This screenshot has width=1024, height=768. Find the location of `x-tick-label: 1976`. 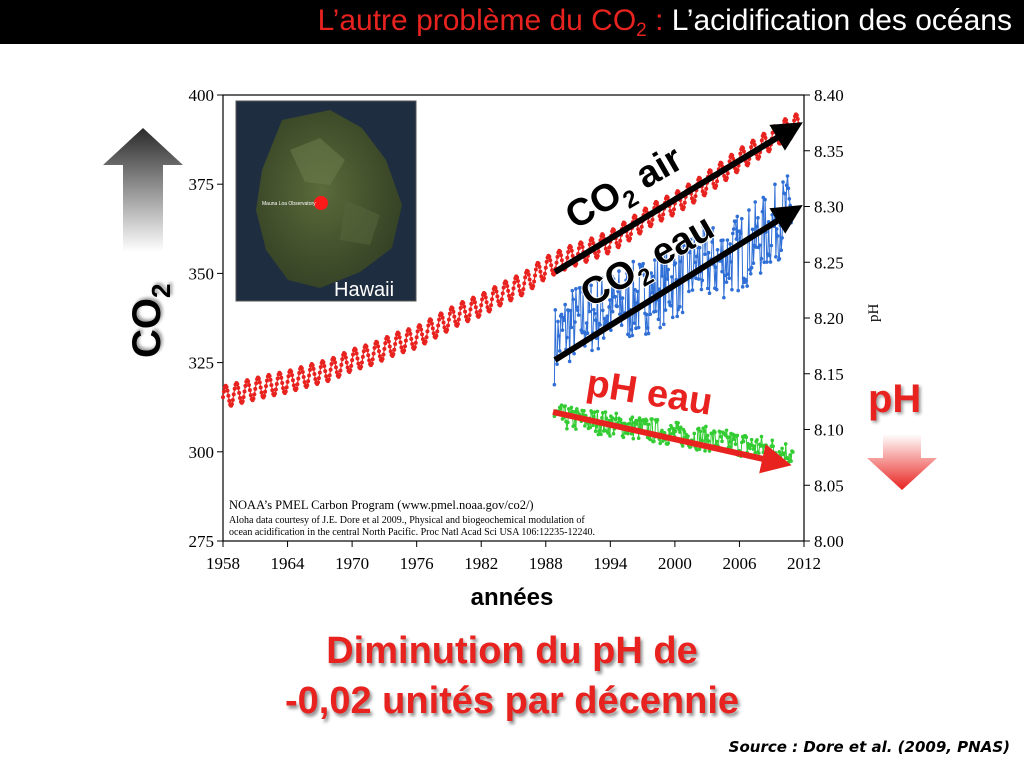

x-tick-label: 1976 is located at coordinates (417, 563).